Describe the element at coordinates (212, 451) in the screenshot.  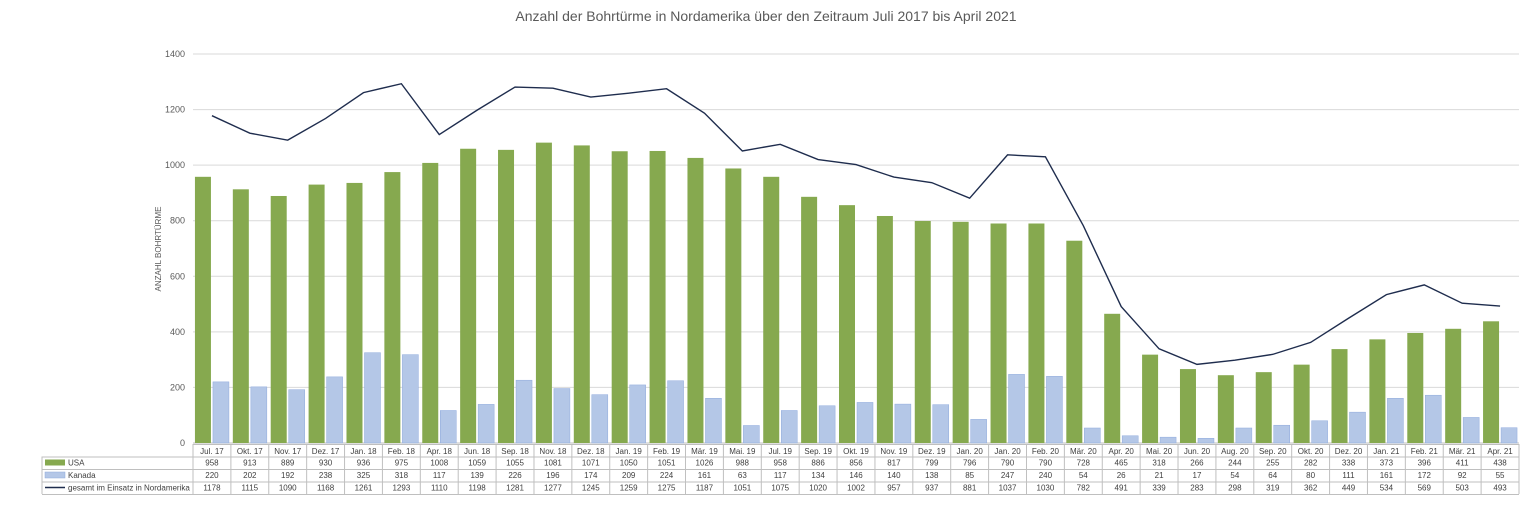
I see `x-tick-label: Jul. 17` at that location.